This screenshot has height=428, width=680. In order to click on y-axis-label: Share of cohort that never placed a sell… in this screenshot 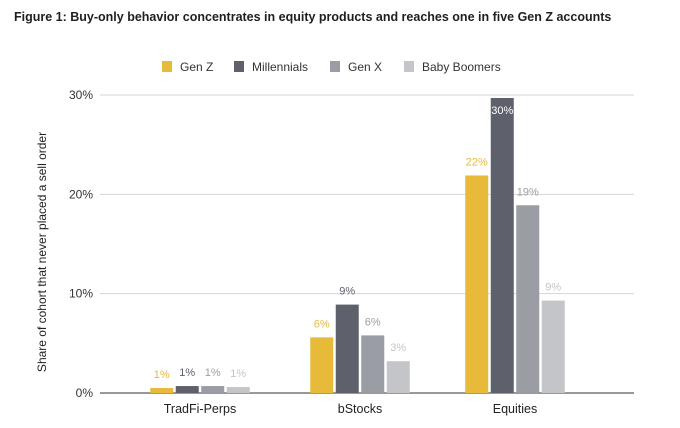, I will do `click(42, 252)`.